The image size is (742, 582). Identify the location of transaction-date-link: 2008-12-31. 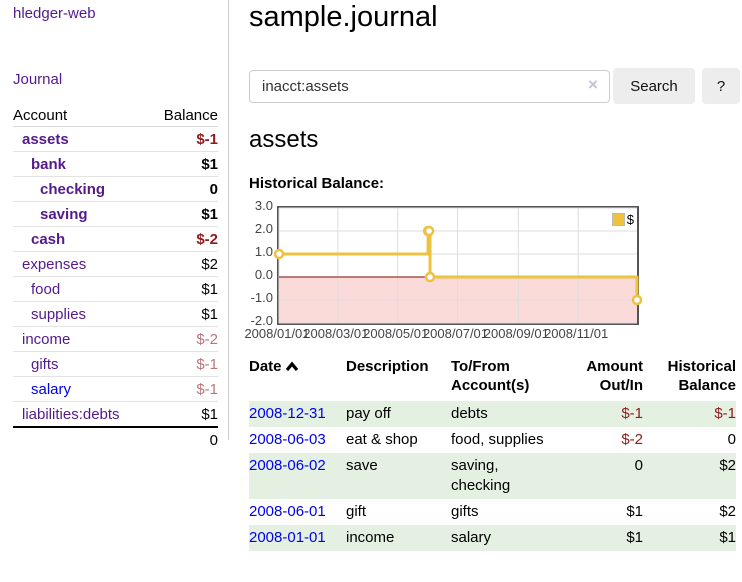
(287, 413).